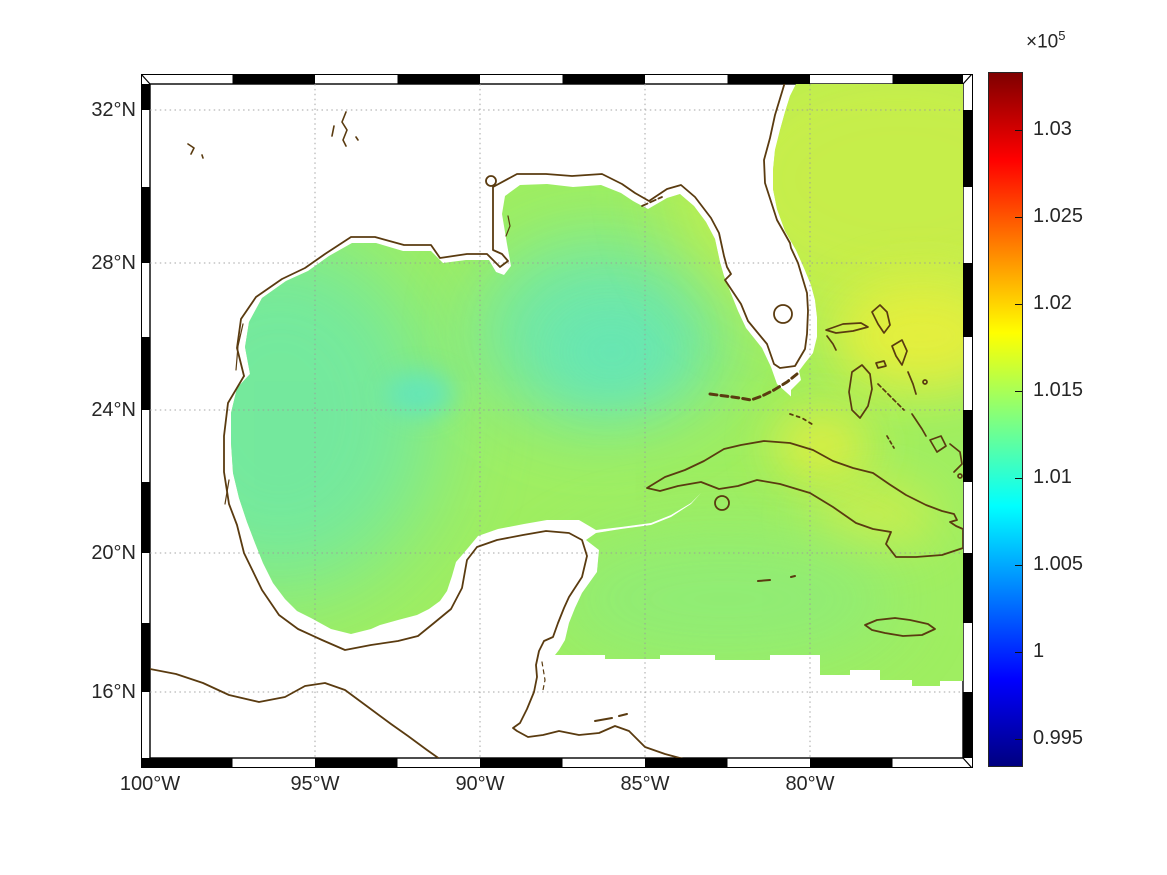 This screenshot has width=1167, height=875. I want to click on isla-juventud, so click(722, 503).